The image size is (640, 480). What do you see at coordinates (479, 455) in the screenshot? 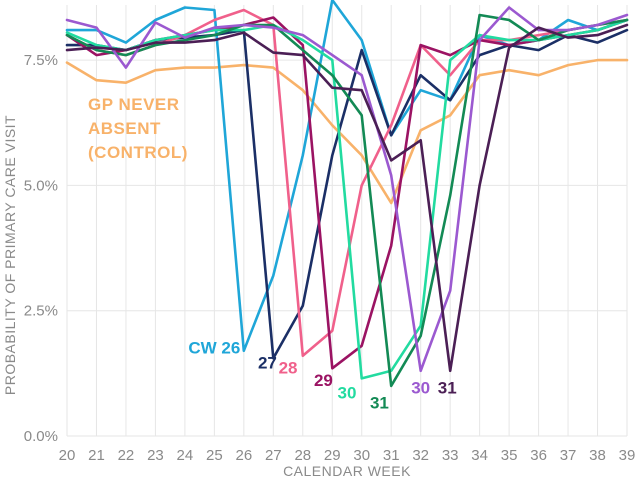
I see `x-tick-label: 34` at bounding box center [479, 455].